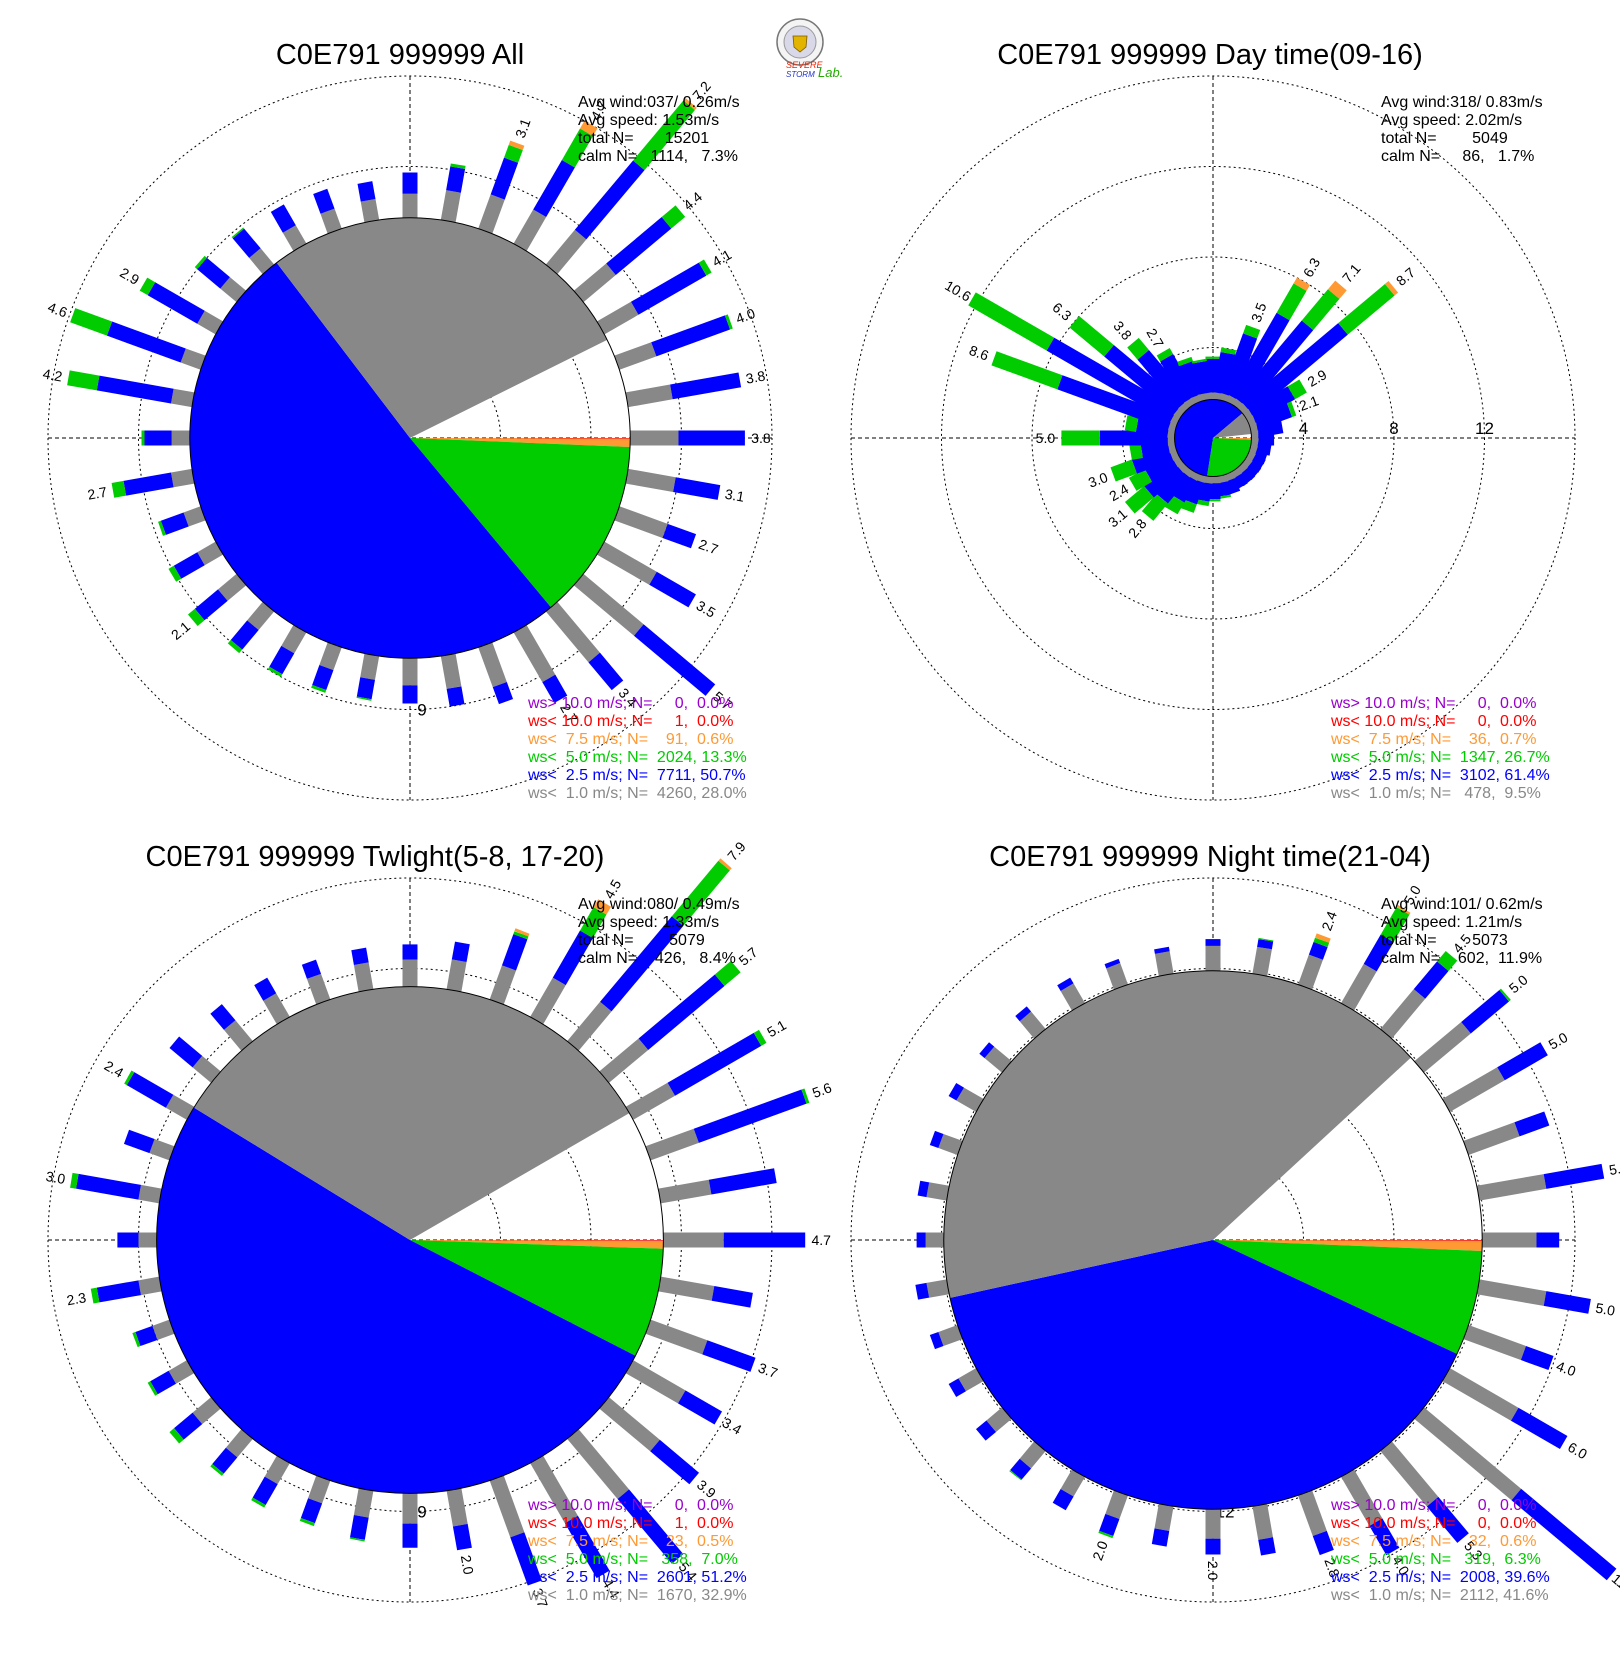 The image size is (1620, 1660). What do you see at coordinates (1393, 428) in the screenshot?
I see `ring-label: 8` at bounding box center [1393, 428].